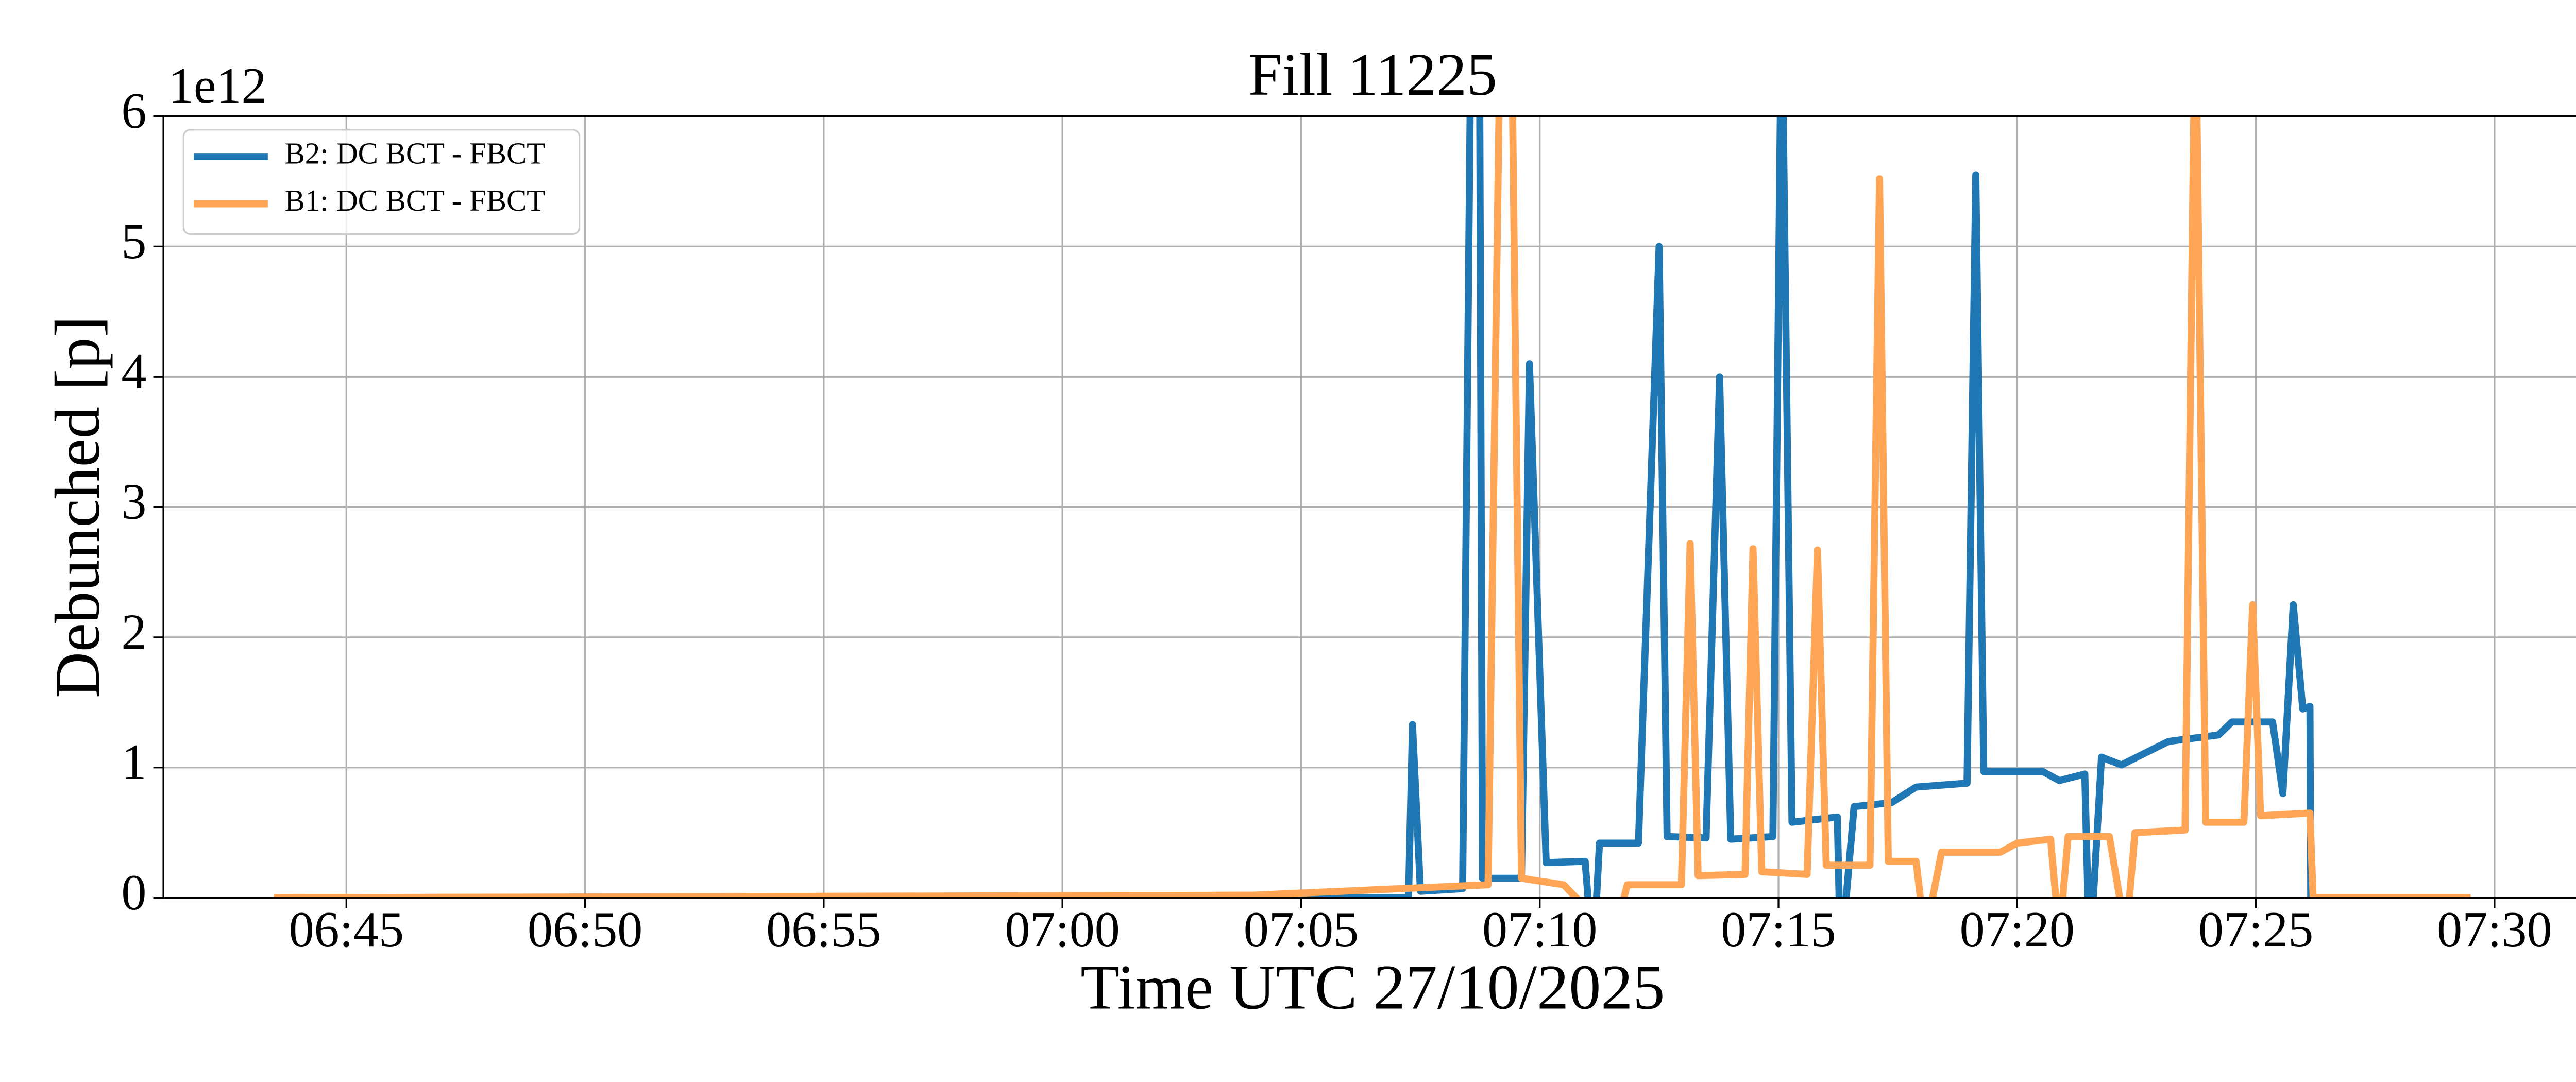 This screenshot has height=1082, width=2576. What do you see at coordinates (2017, 930) in the screenshot?
I see `x-tick-label: 07:20` at bounding box center [2017, 930].